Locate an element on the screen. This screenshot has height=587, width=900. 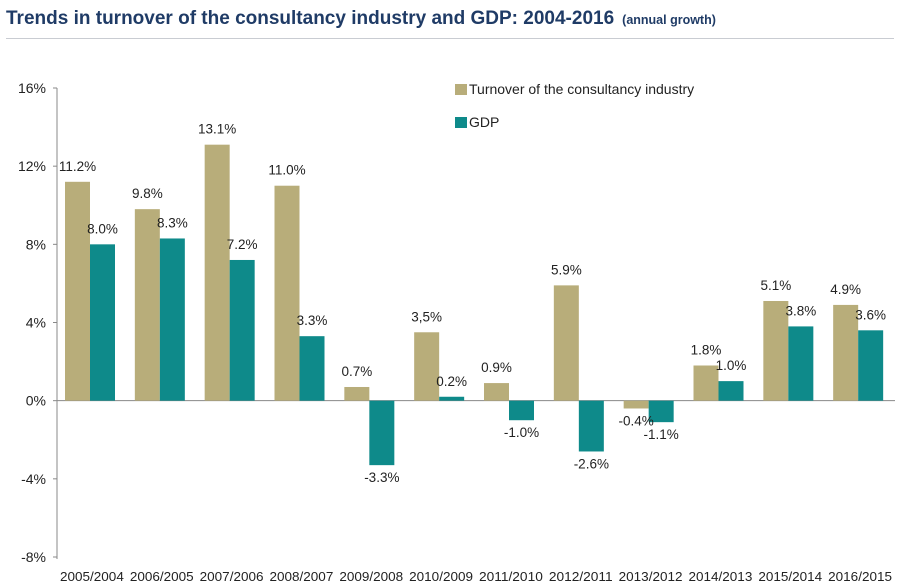
data-label-gdp: 3.8% is located at coordinates (800, 310).